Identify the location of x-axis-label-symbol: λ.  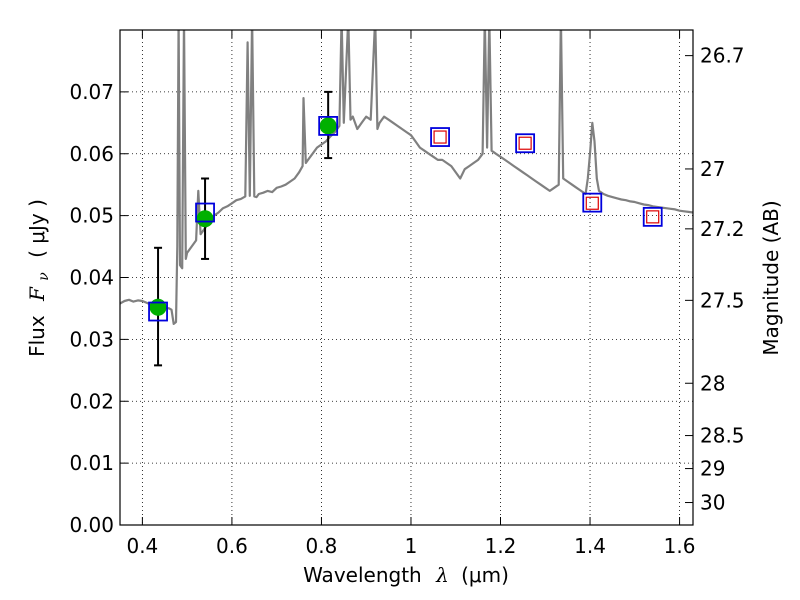
(442, 575).